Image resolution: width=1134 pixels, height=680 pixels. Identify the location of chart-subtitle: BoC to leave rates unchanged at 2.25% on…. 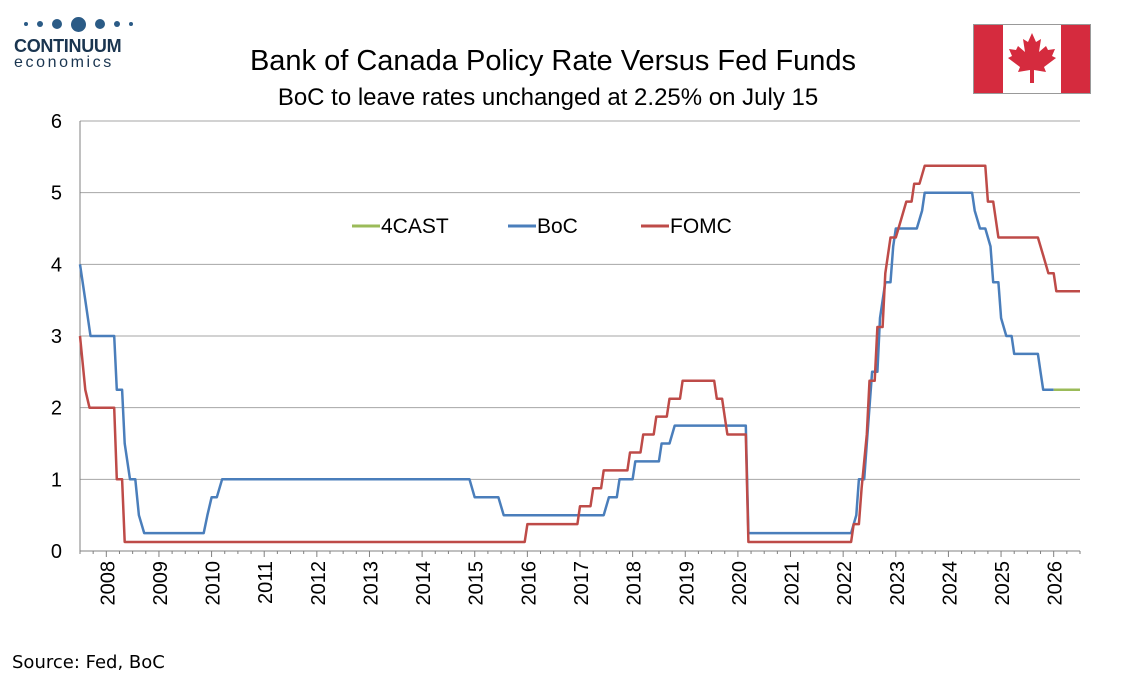
(548, 97).